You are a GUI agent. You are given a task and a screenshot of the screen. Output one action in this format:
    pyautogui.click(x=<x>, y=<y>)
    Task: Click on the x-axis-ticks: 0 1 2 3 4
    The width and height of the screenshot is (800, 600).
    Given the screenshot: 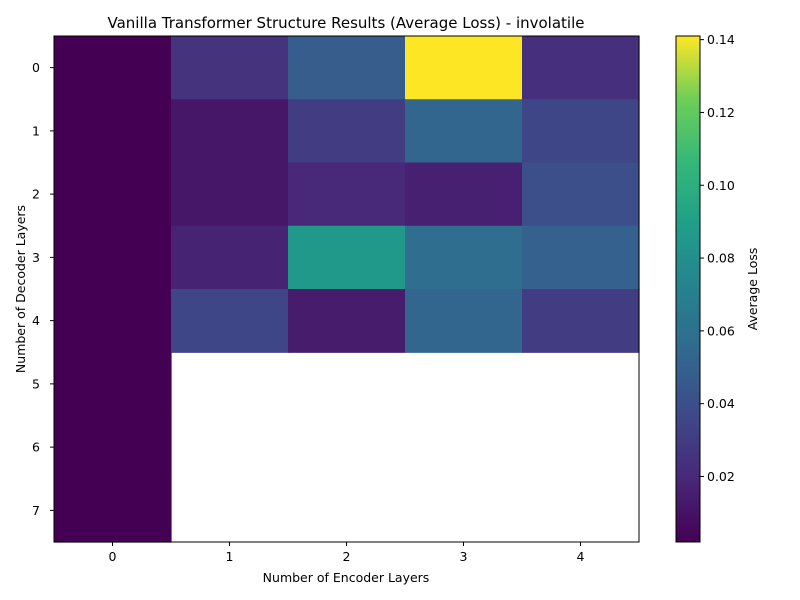 What is the action you would take?
    pyautogui.click(x=347, y=553)
    